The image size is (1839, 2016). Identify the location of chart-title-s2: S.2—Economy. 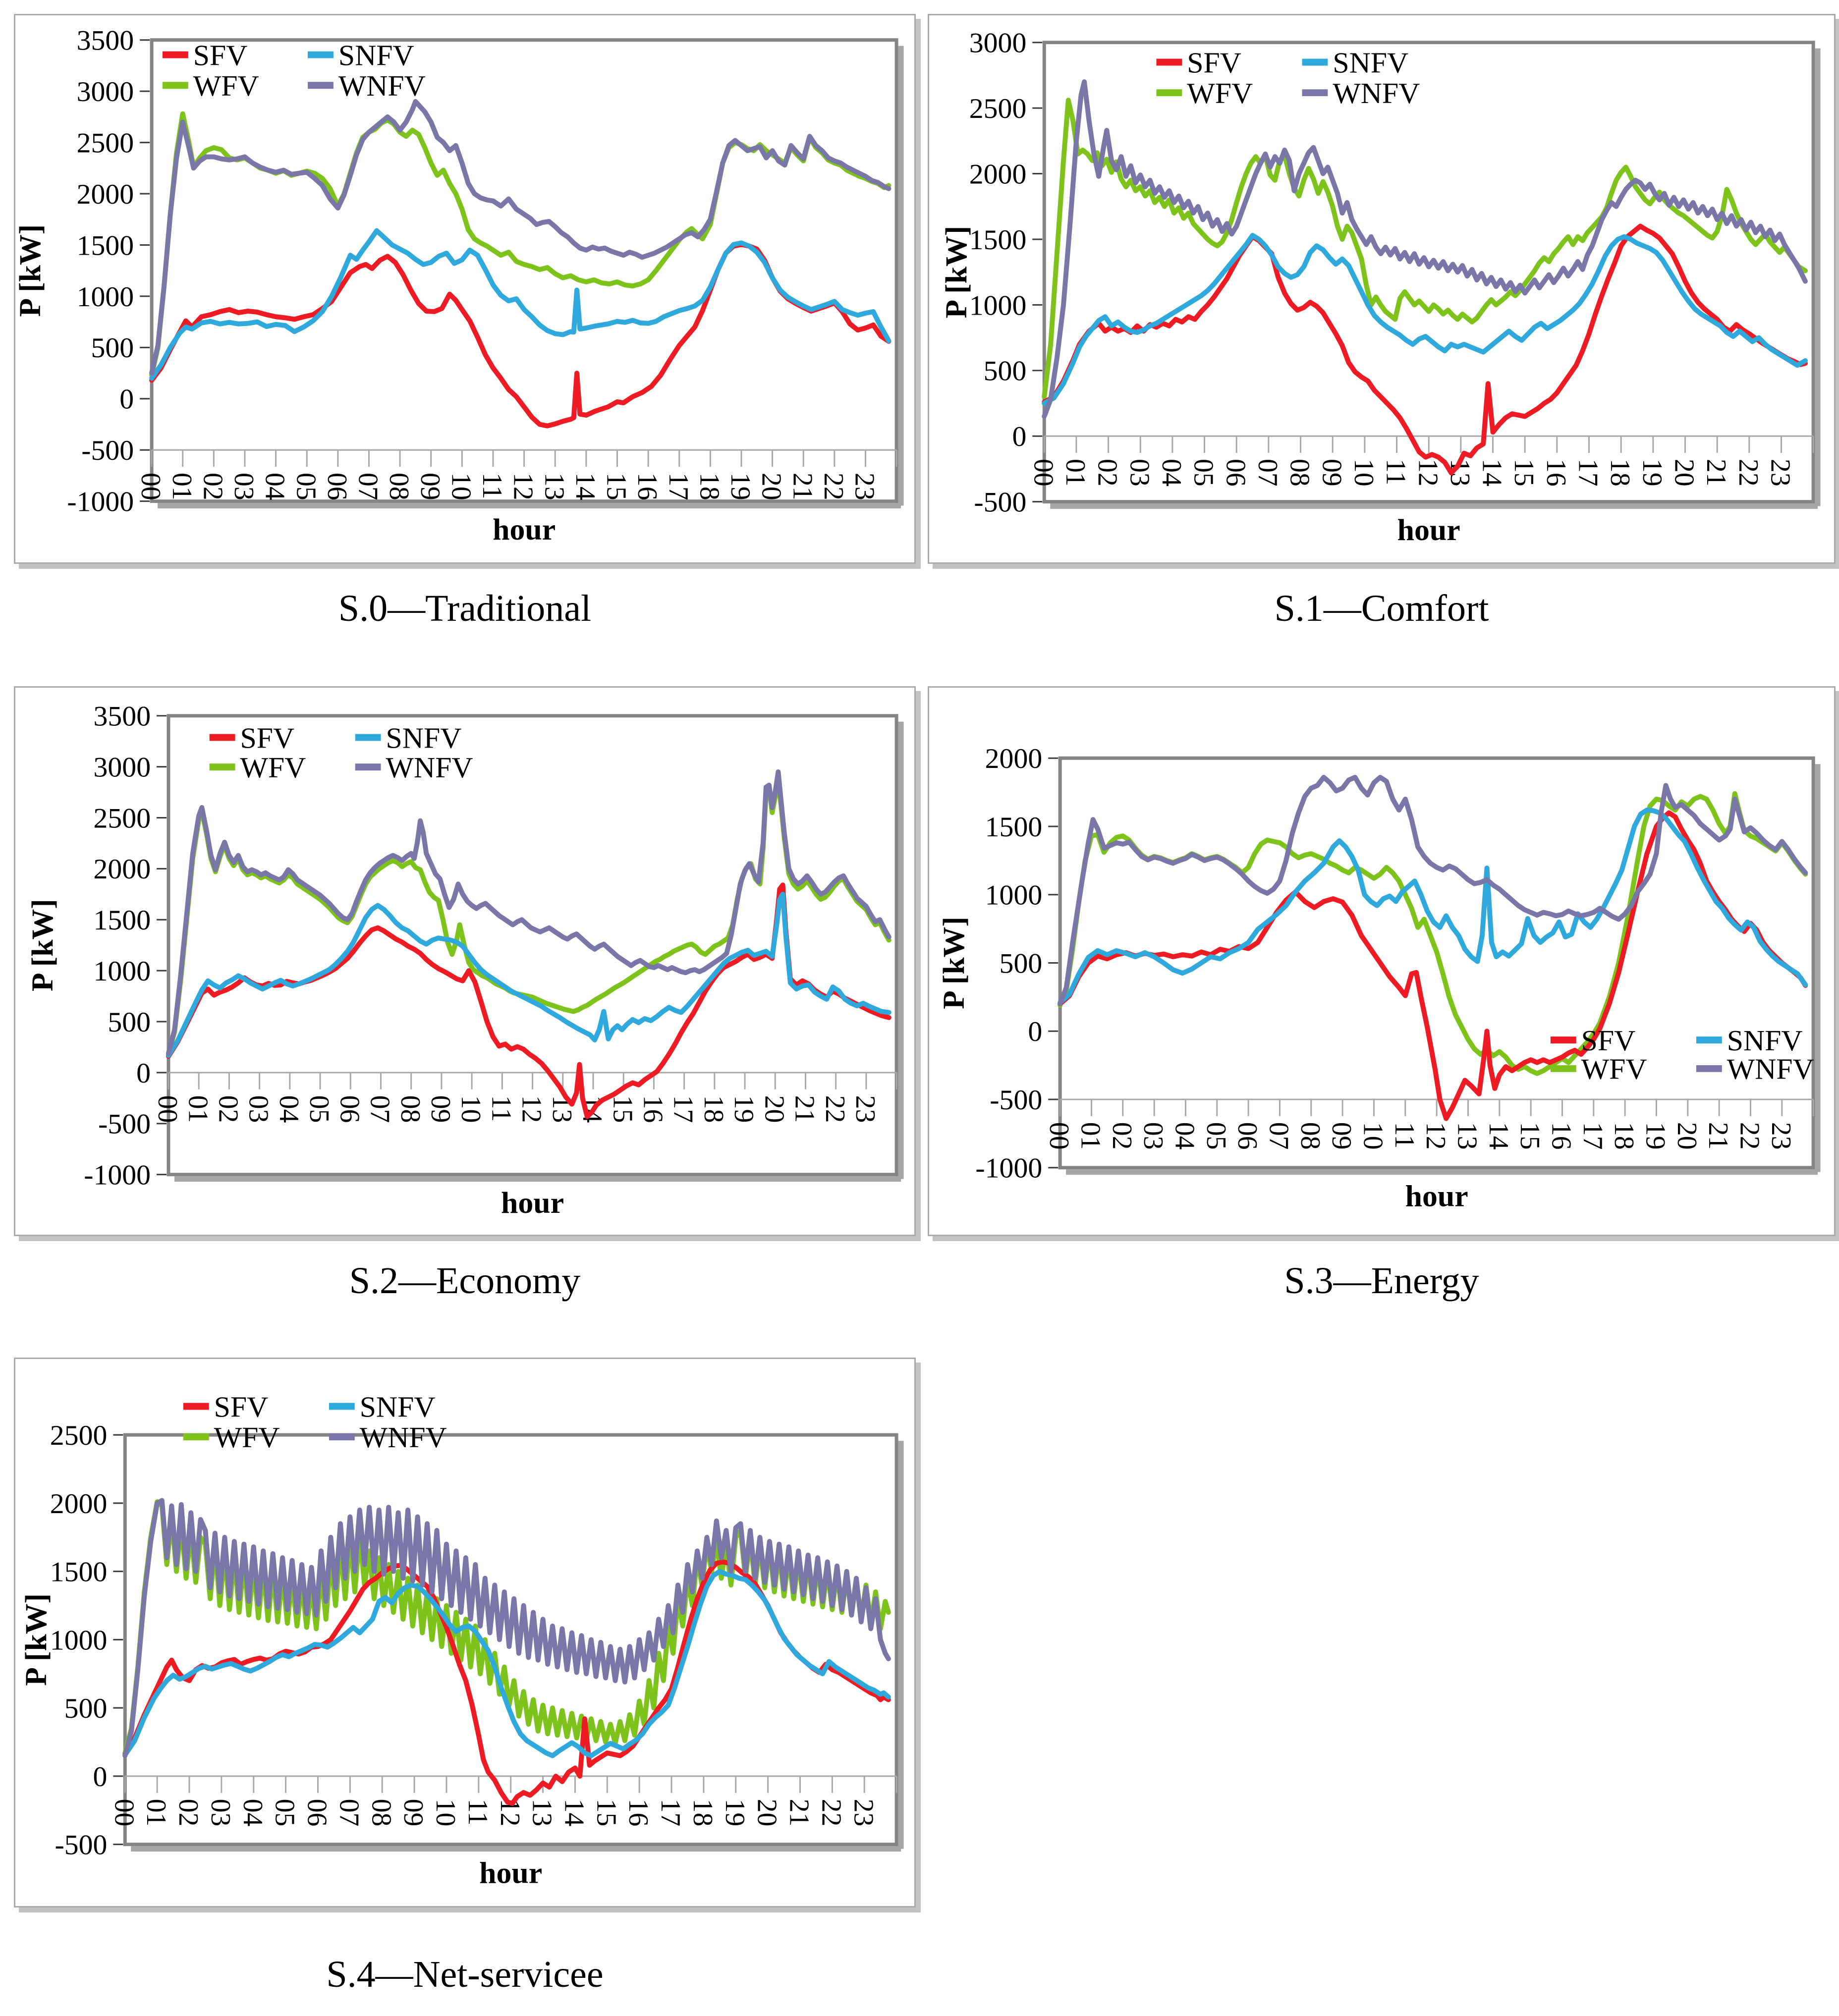
(465, 1281).